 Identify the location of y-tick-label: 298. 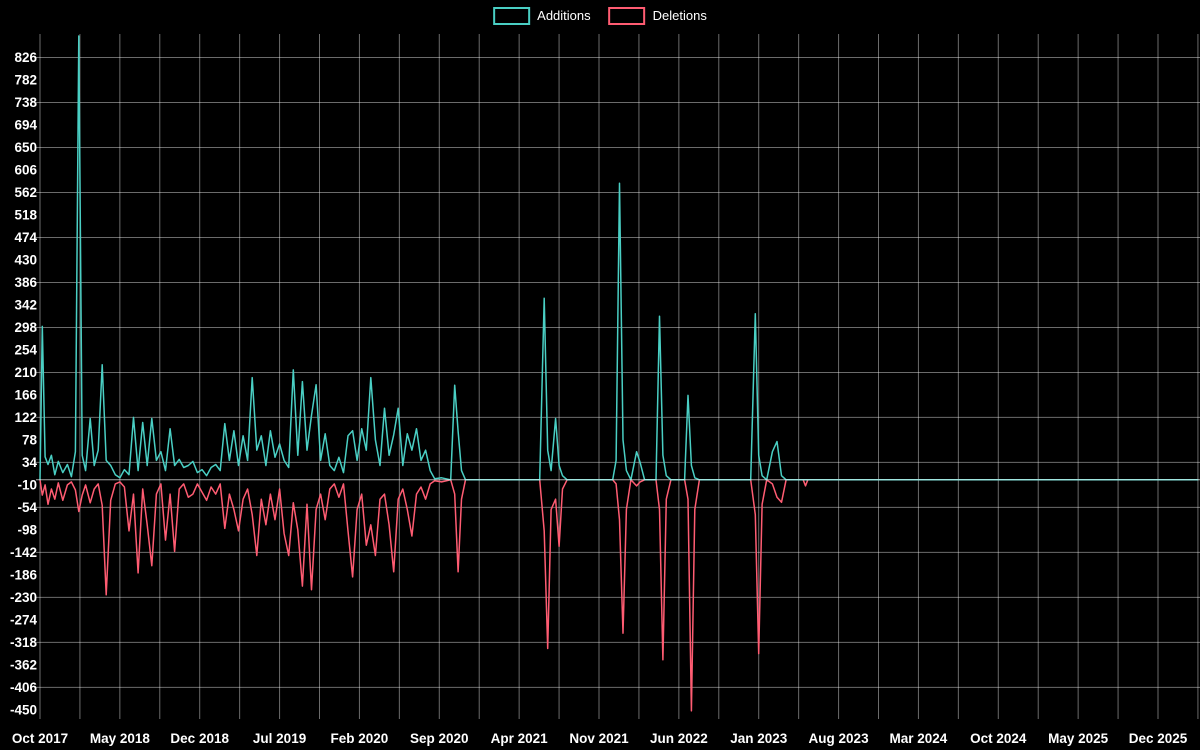
(25, 327).